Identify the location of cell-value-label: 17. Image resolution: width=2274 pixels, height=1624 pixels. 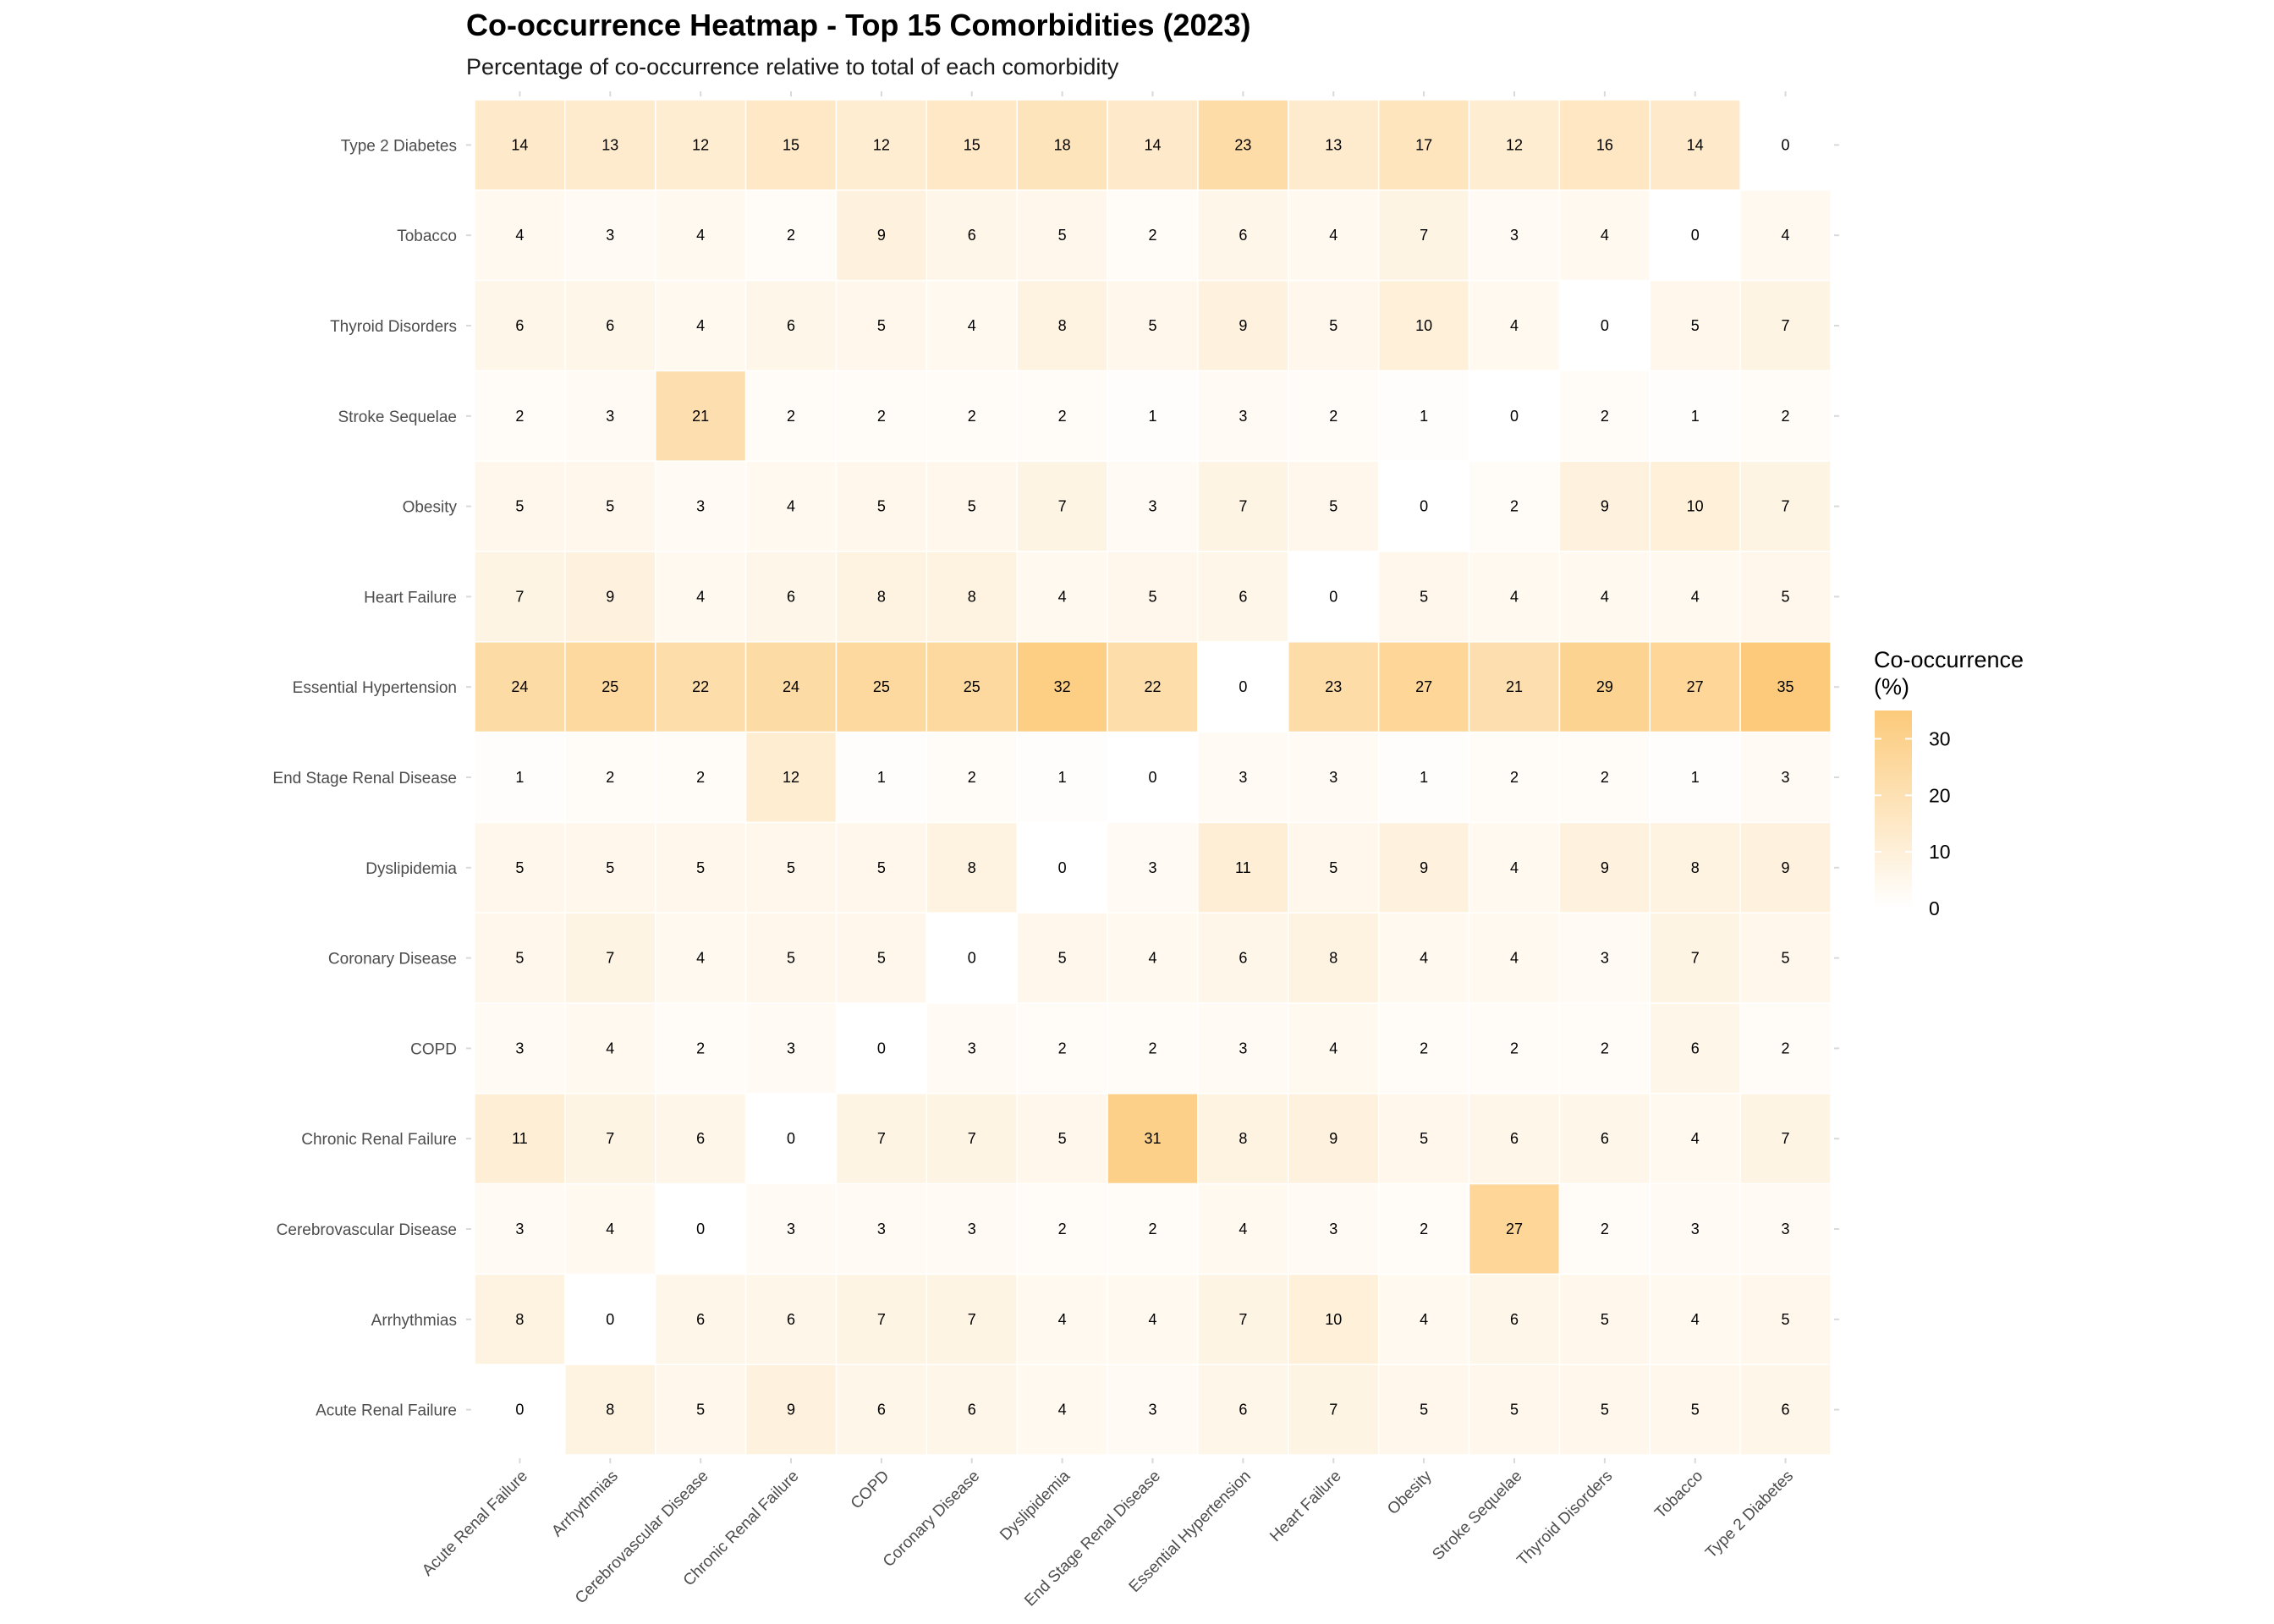
(1424, 144).